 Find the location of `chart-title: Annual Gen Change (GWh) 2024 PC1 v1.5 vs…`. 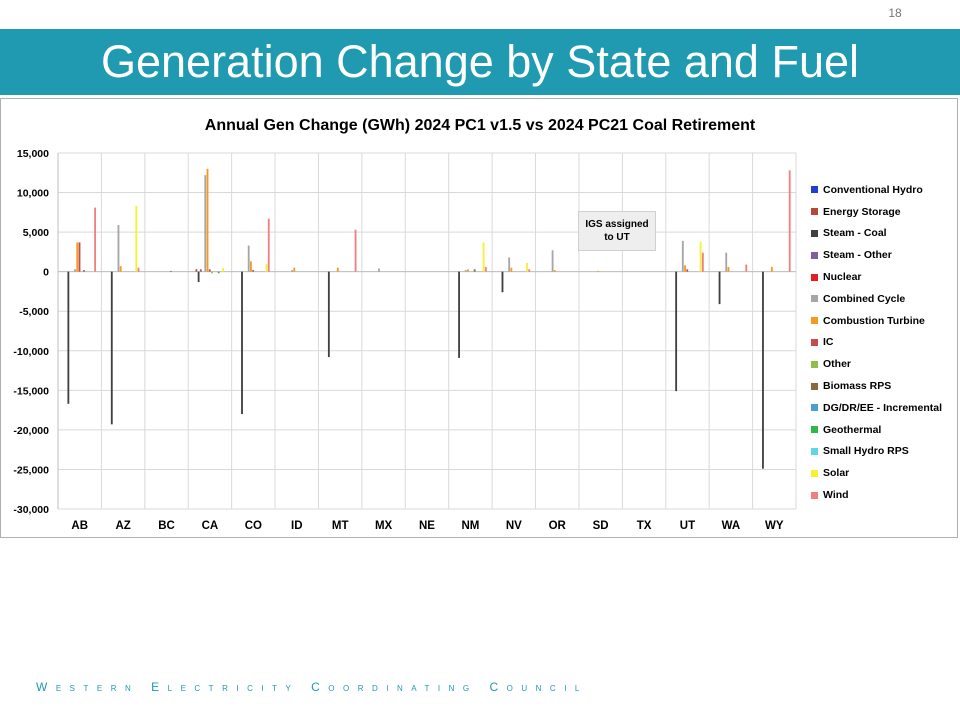

chart-title: Annual Gen Change (GWh) 2024 PC1 v1.5 vs… is located at coordinates (480, 125).